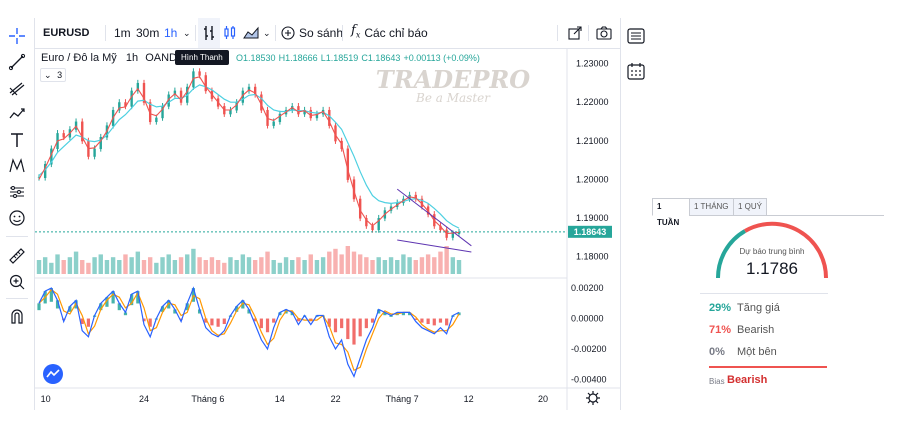 Image resolution: width=900 pixels, height=427 pixels. What do you see at coordinates (122, 33) in the screenshot?
I see `timeframe-1m-button: 1m` at bounding box center [122, 33].